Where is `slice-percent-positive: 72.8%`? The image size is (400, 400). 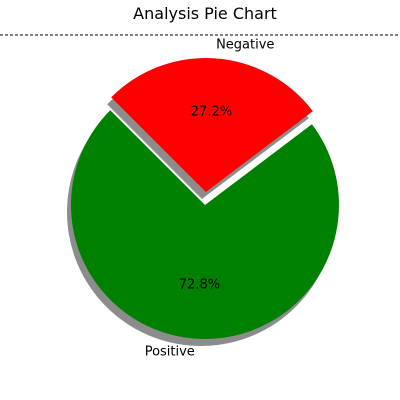 slice-percent-positive: 72.8% is located at coordinates (199, 285).